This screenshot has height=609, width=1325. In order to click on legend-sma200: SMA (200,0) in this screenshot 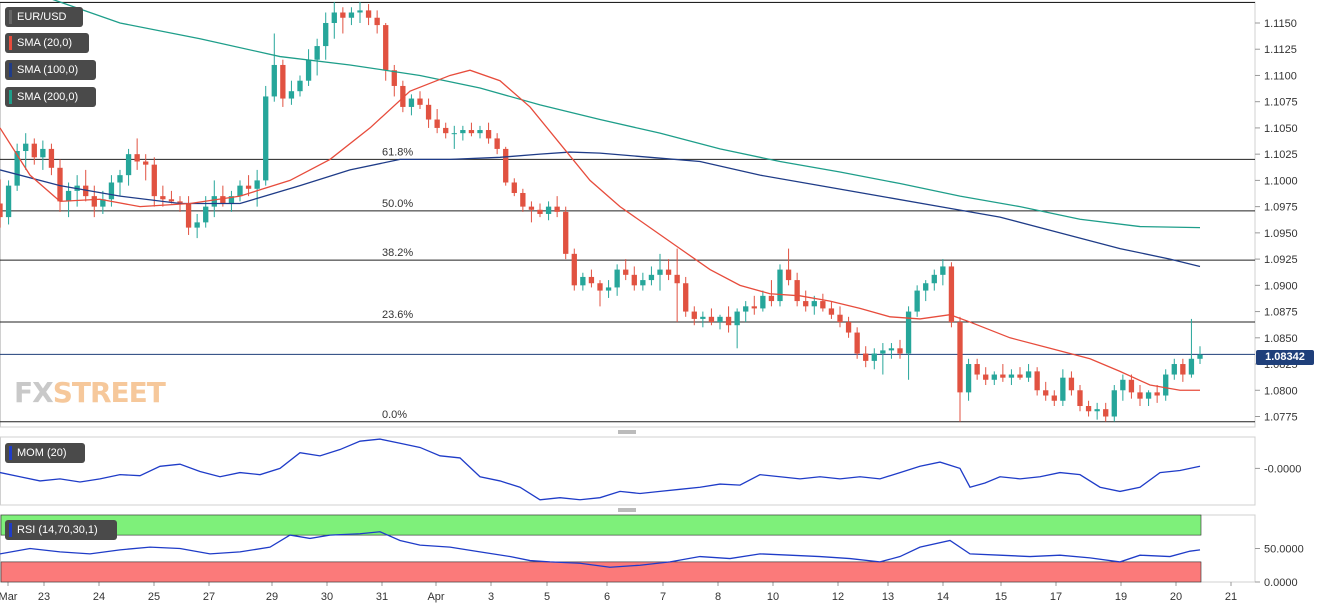, I will do `click(50, 97)`.